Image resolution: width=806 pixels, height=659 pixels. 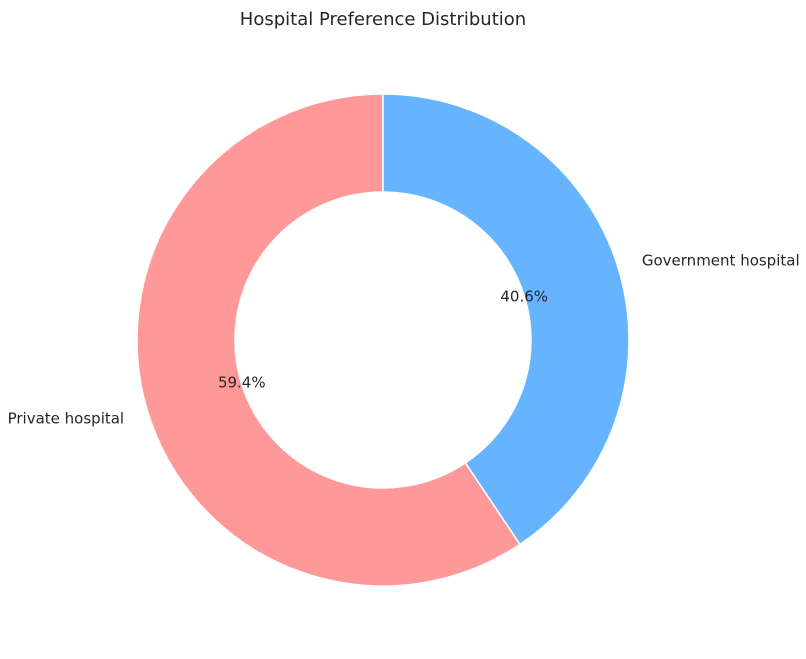 I want to click on slice-percent-label: 40.6%, so click(x=524, y=297).